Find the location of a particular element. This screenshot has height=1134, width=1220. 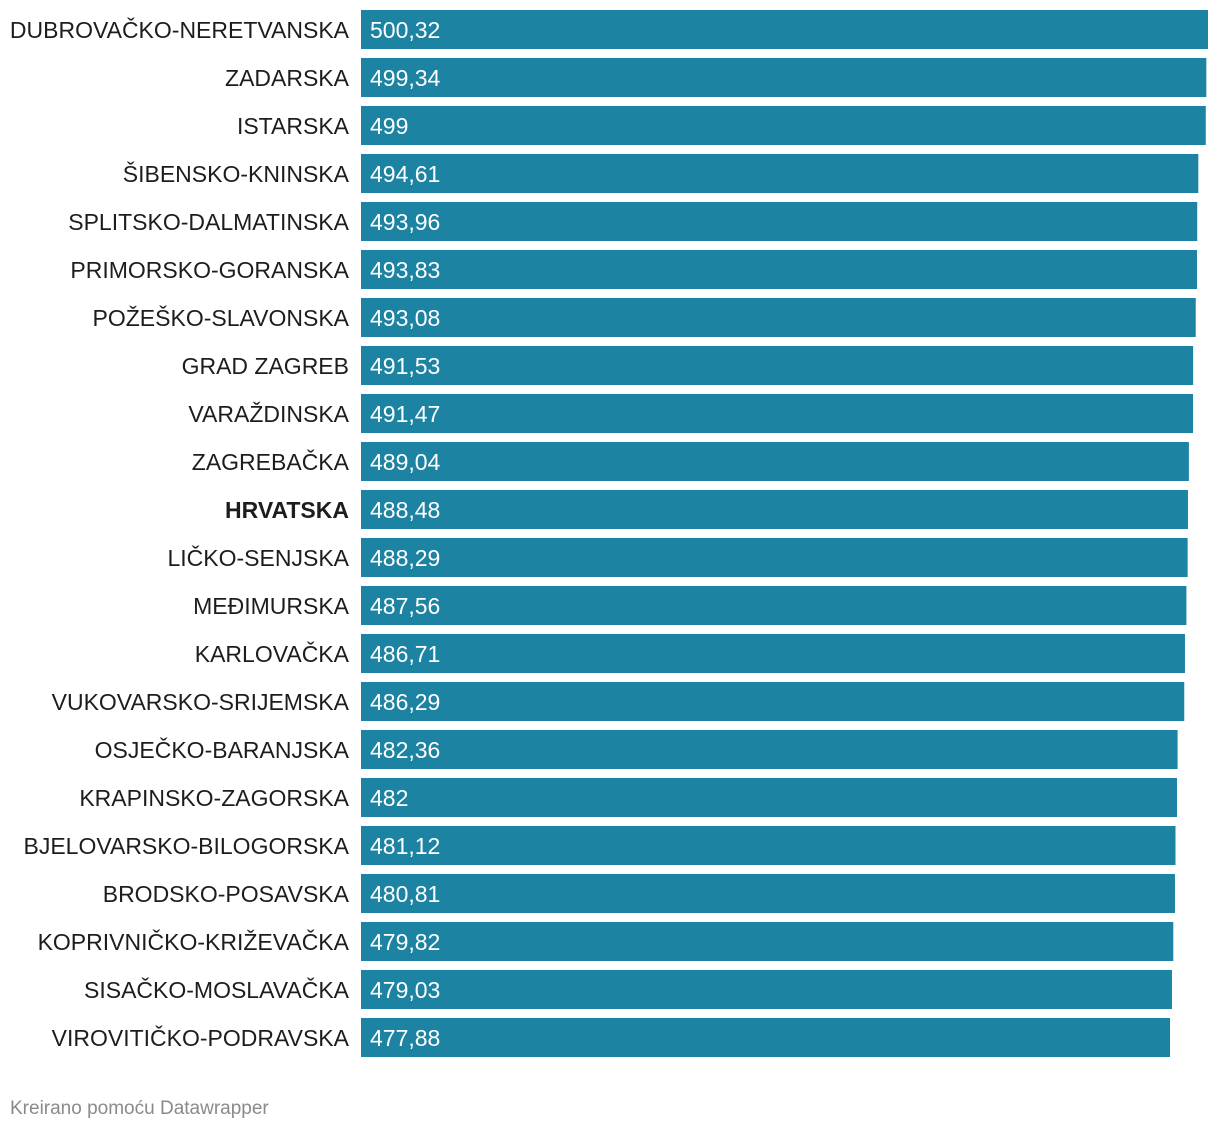

value-label: 493,08 is located at coordinates (405, 318).